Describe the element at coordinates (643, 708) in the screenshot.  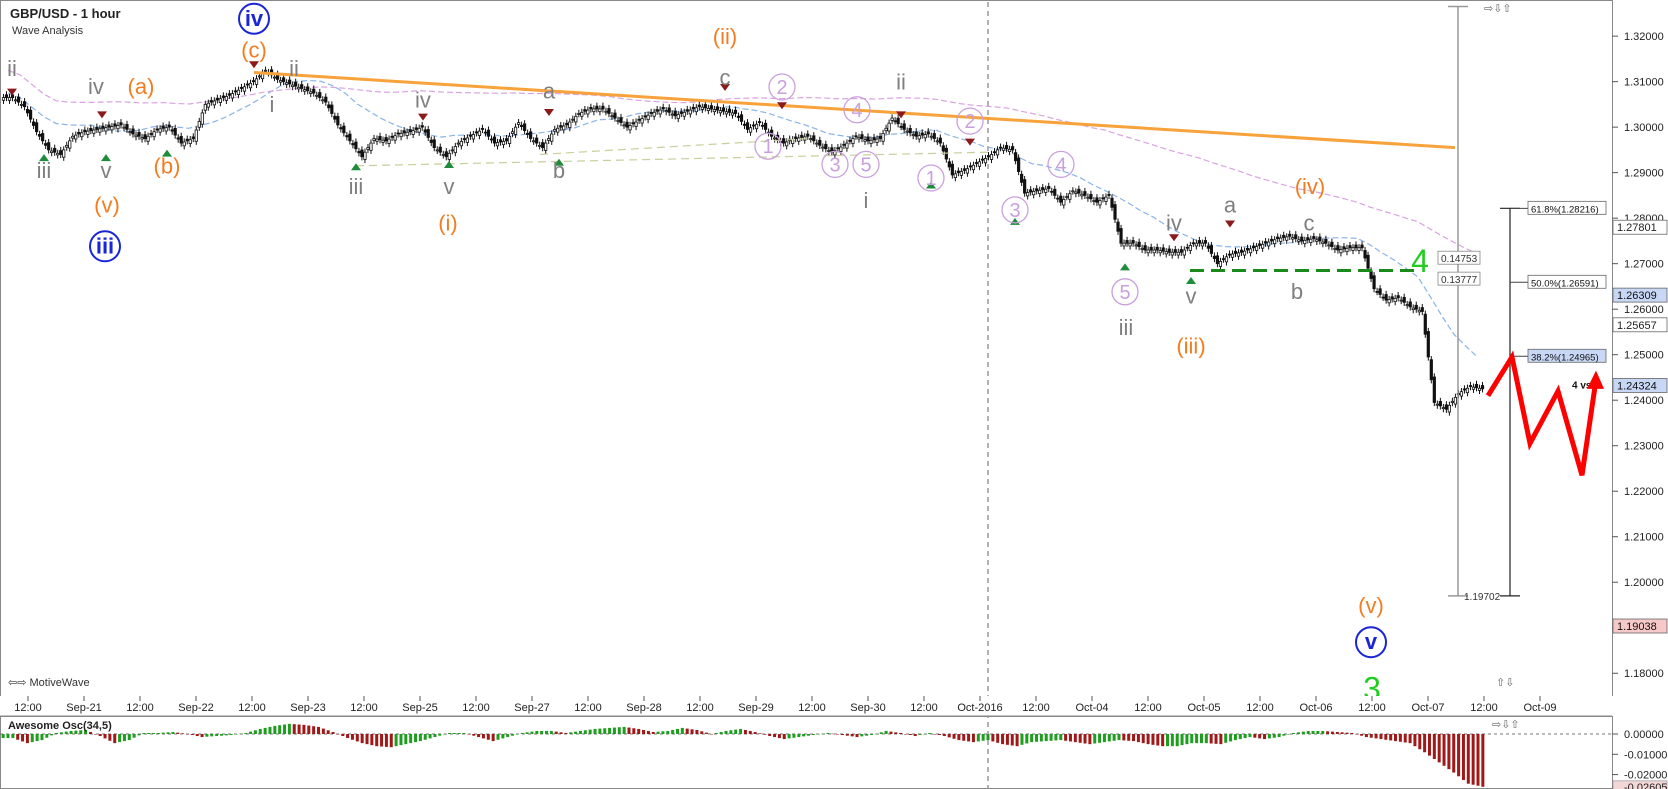
I see `x-tick-label: Sep-28` at that location.